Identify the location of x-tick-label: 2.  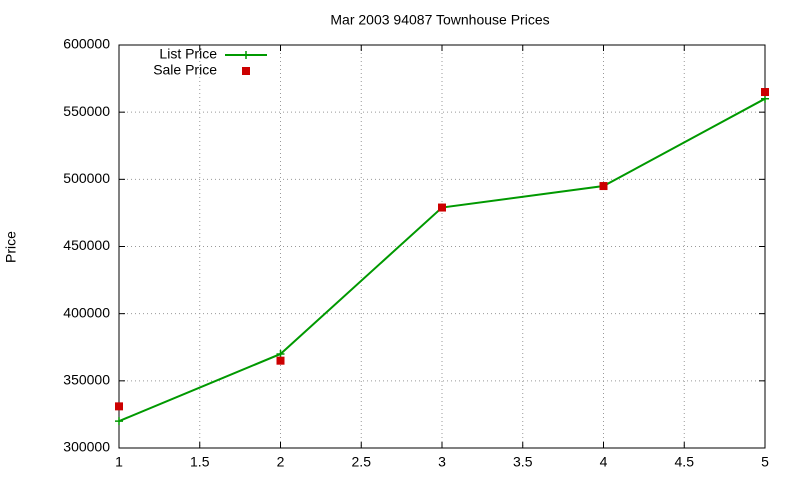
(281, 462).